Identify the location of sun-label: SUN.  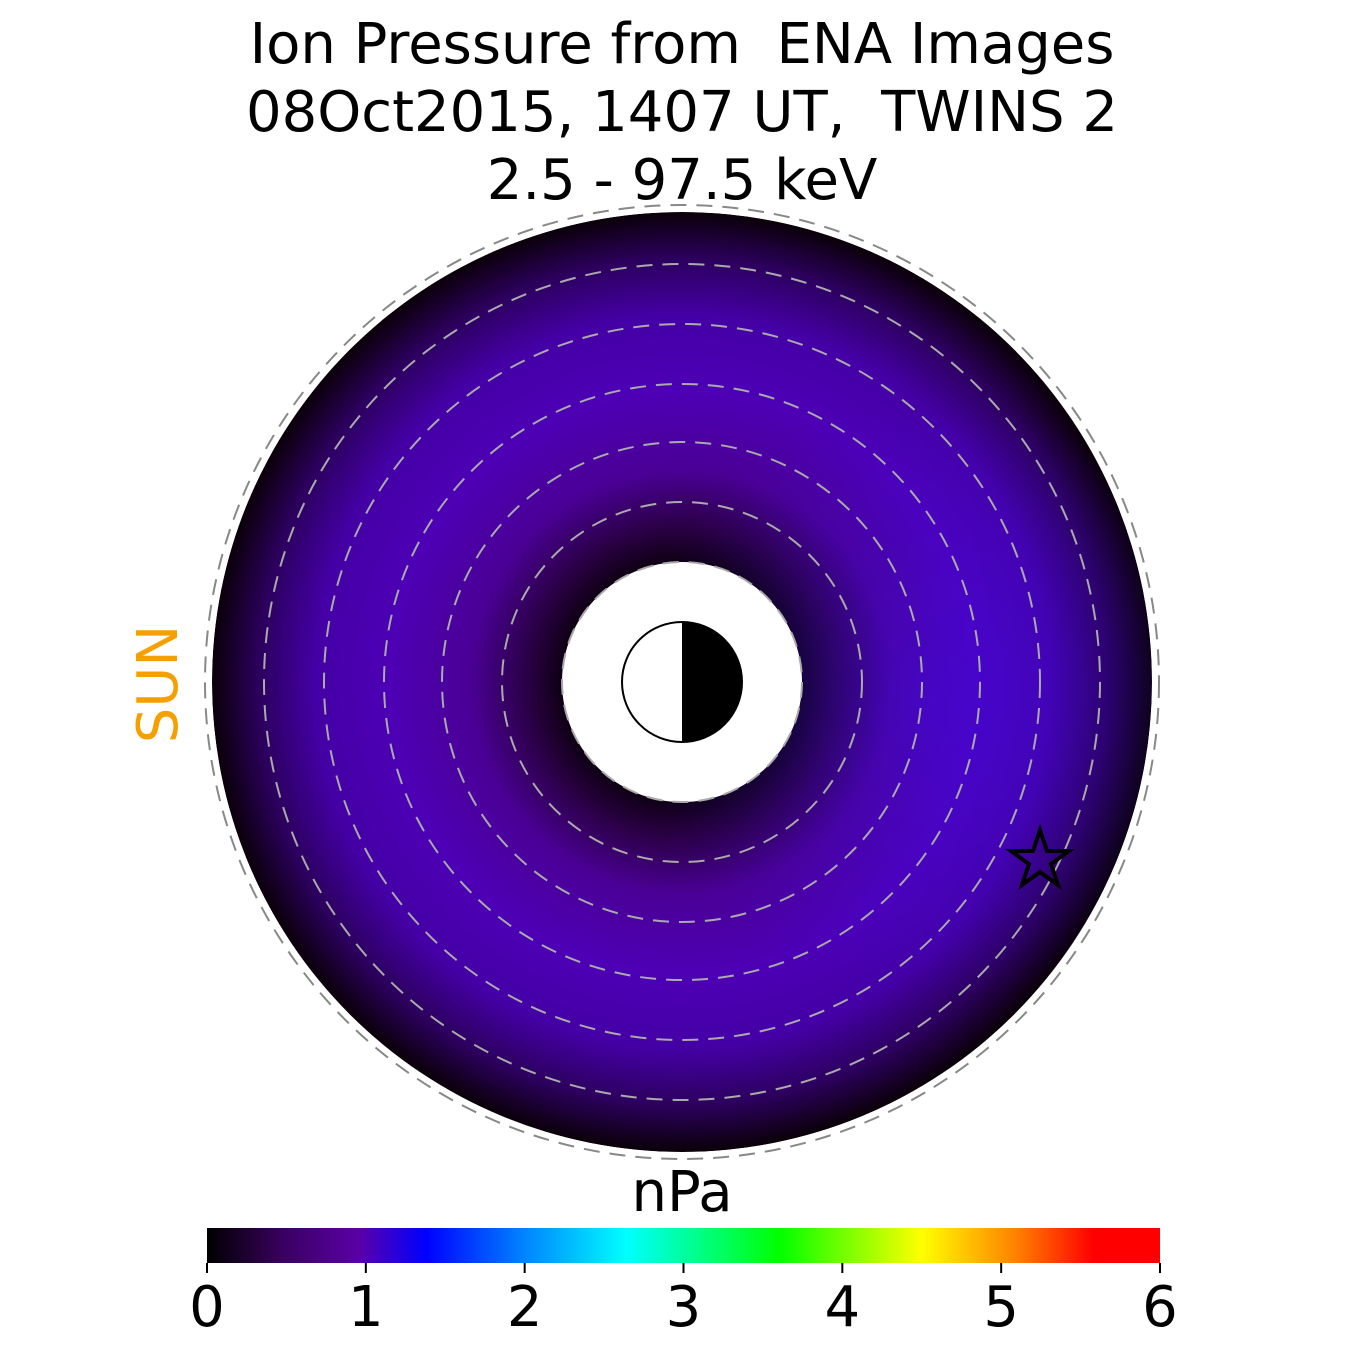
(158, 684).